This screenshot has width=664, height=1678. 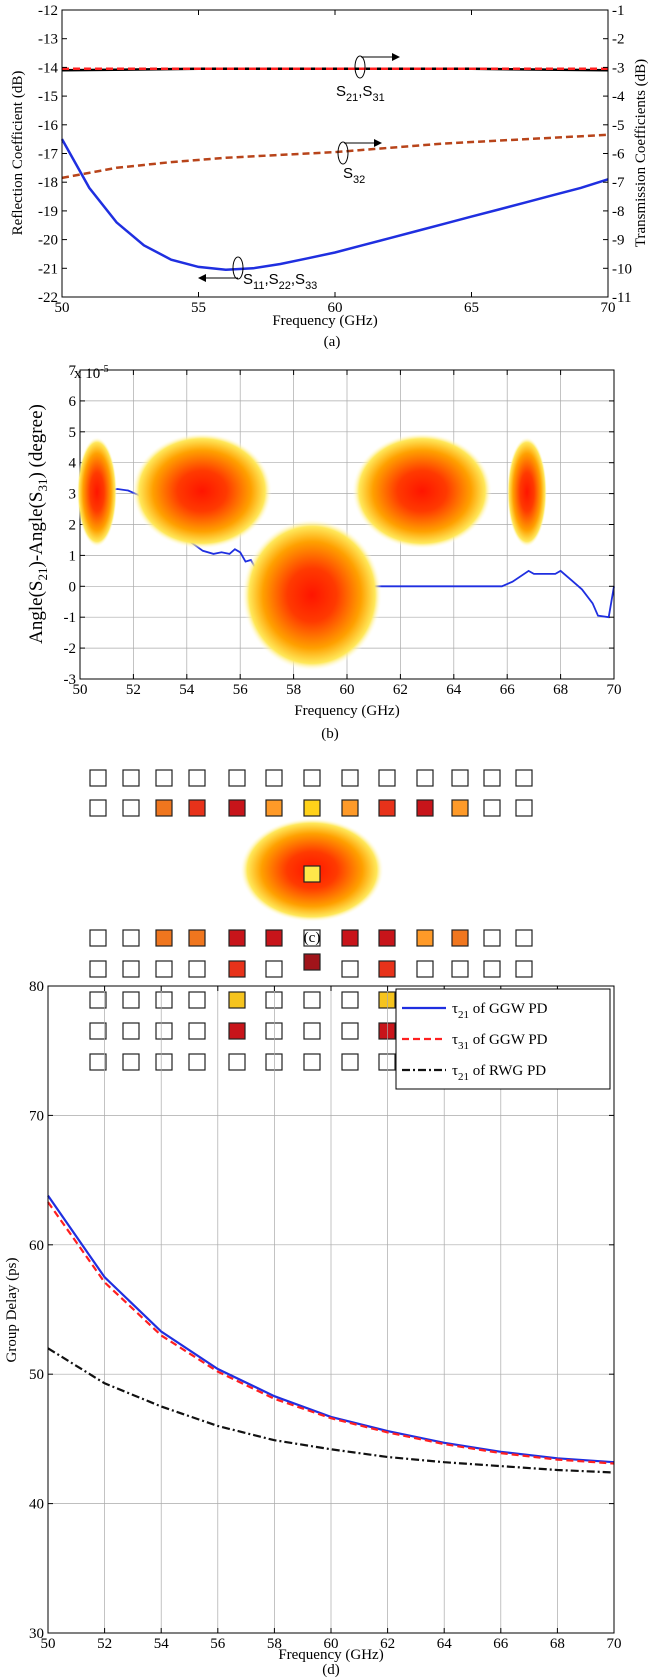 What do you see at coordinates (359, 162) in the screenshot?
I see `annotation-s32: S32` at bounding box center [359, 162].